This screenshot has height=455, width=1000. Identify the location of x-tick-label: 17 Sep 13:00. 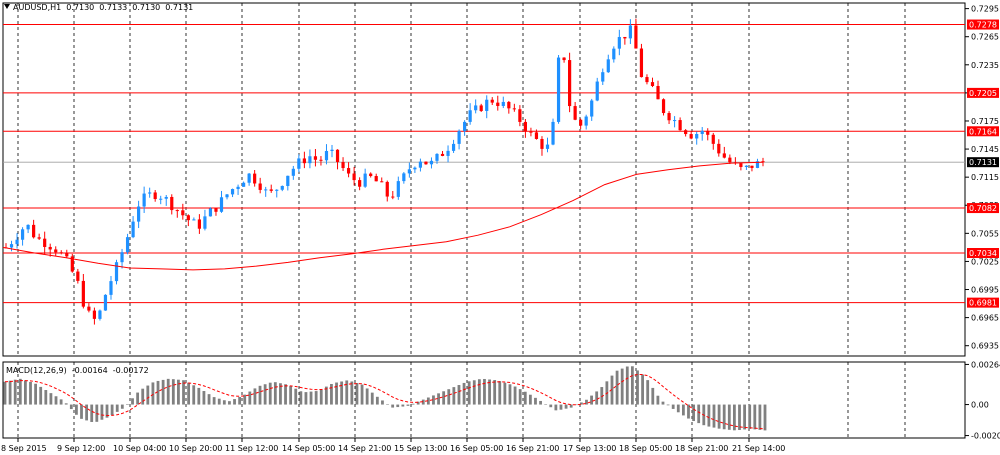
(589, 448).